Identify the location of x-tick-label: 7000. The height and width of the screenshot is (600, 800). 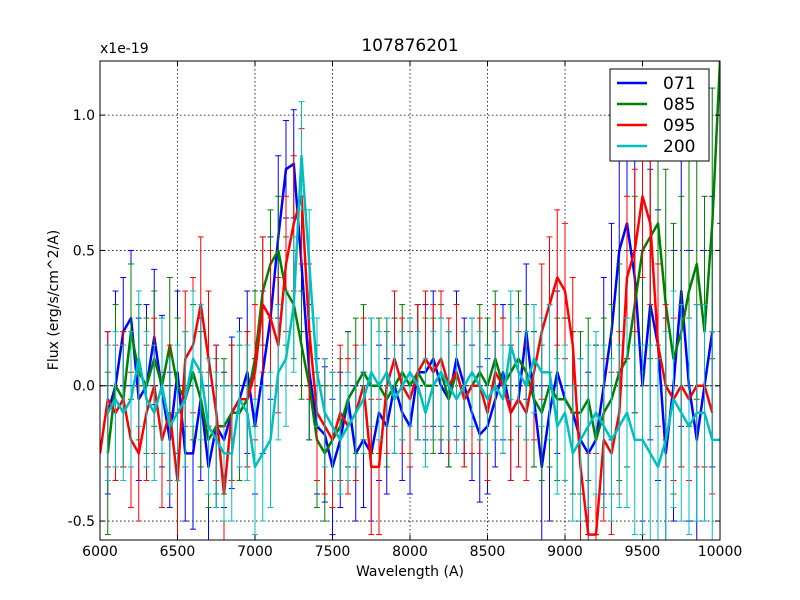
(255, 552).